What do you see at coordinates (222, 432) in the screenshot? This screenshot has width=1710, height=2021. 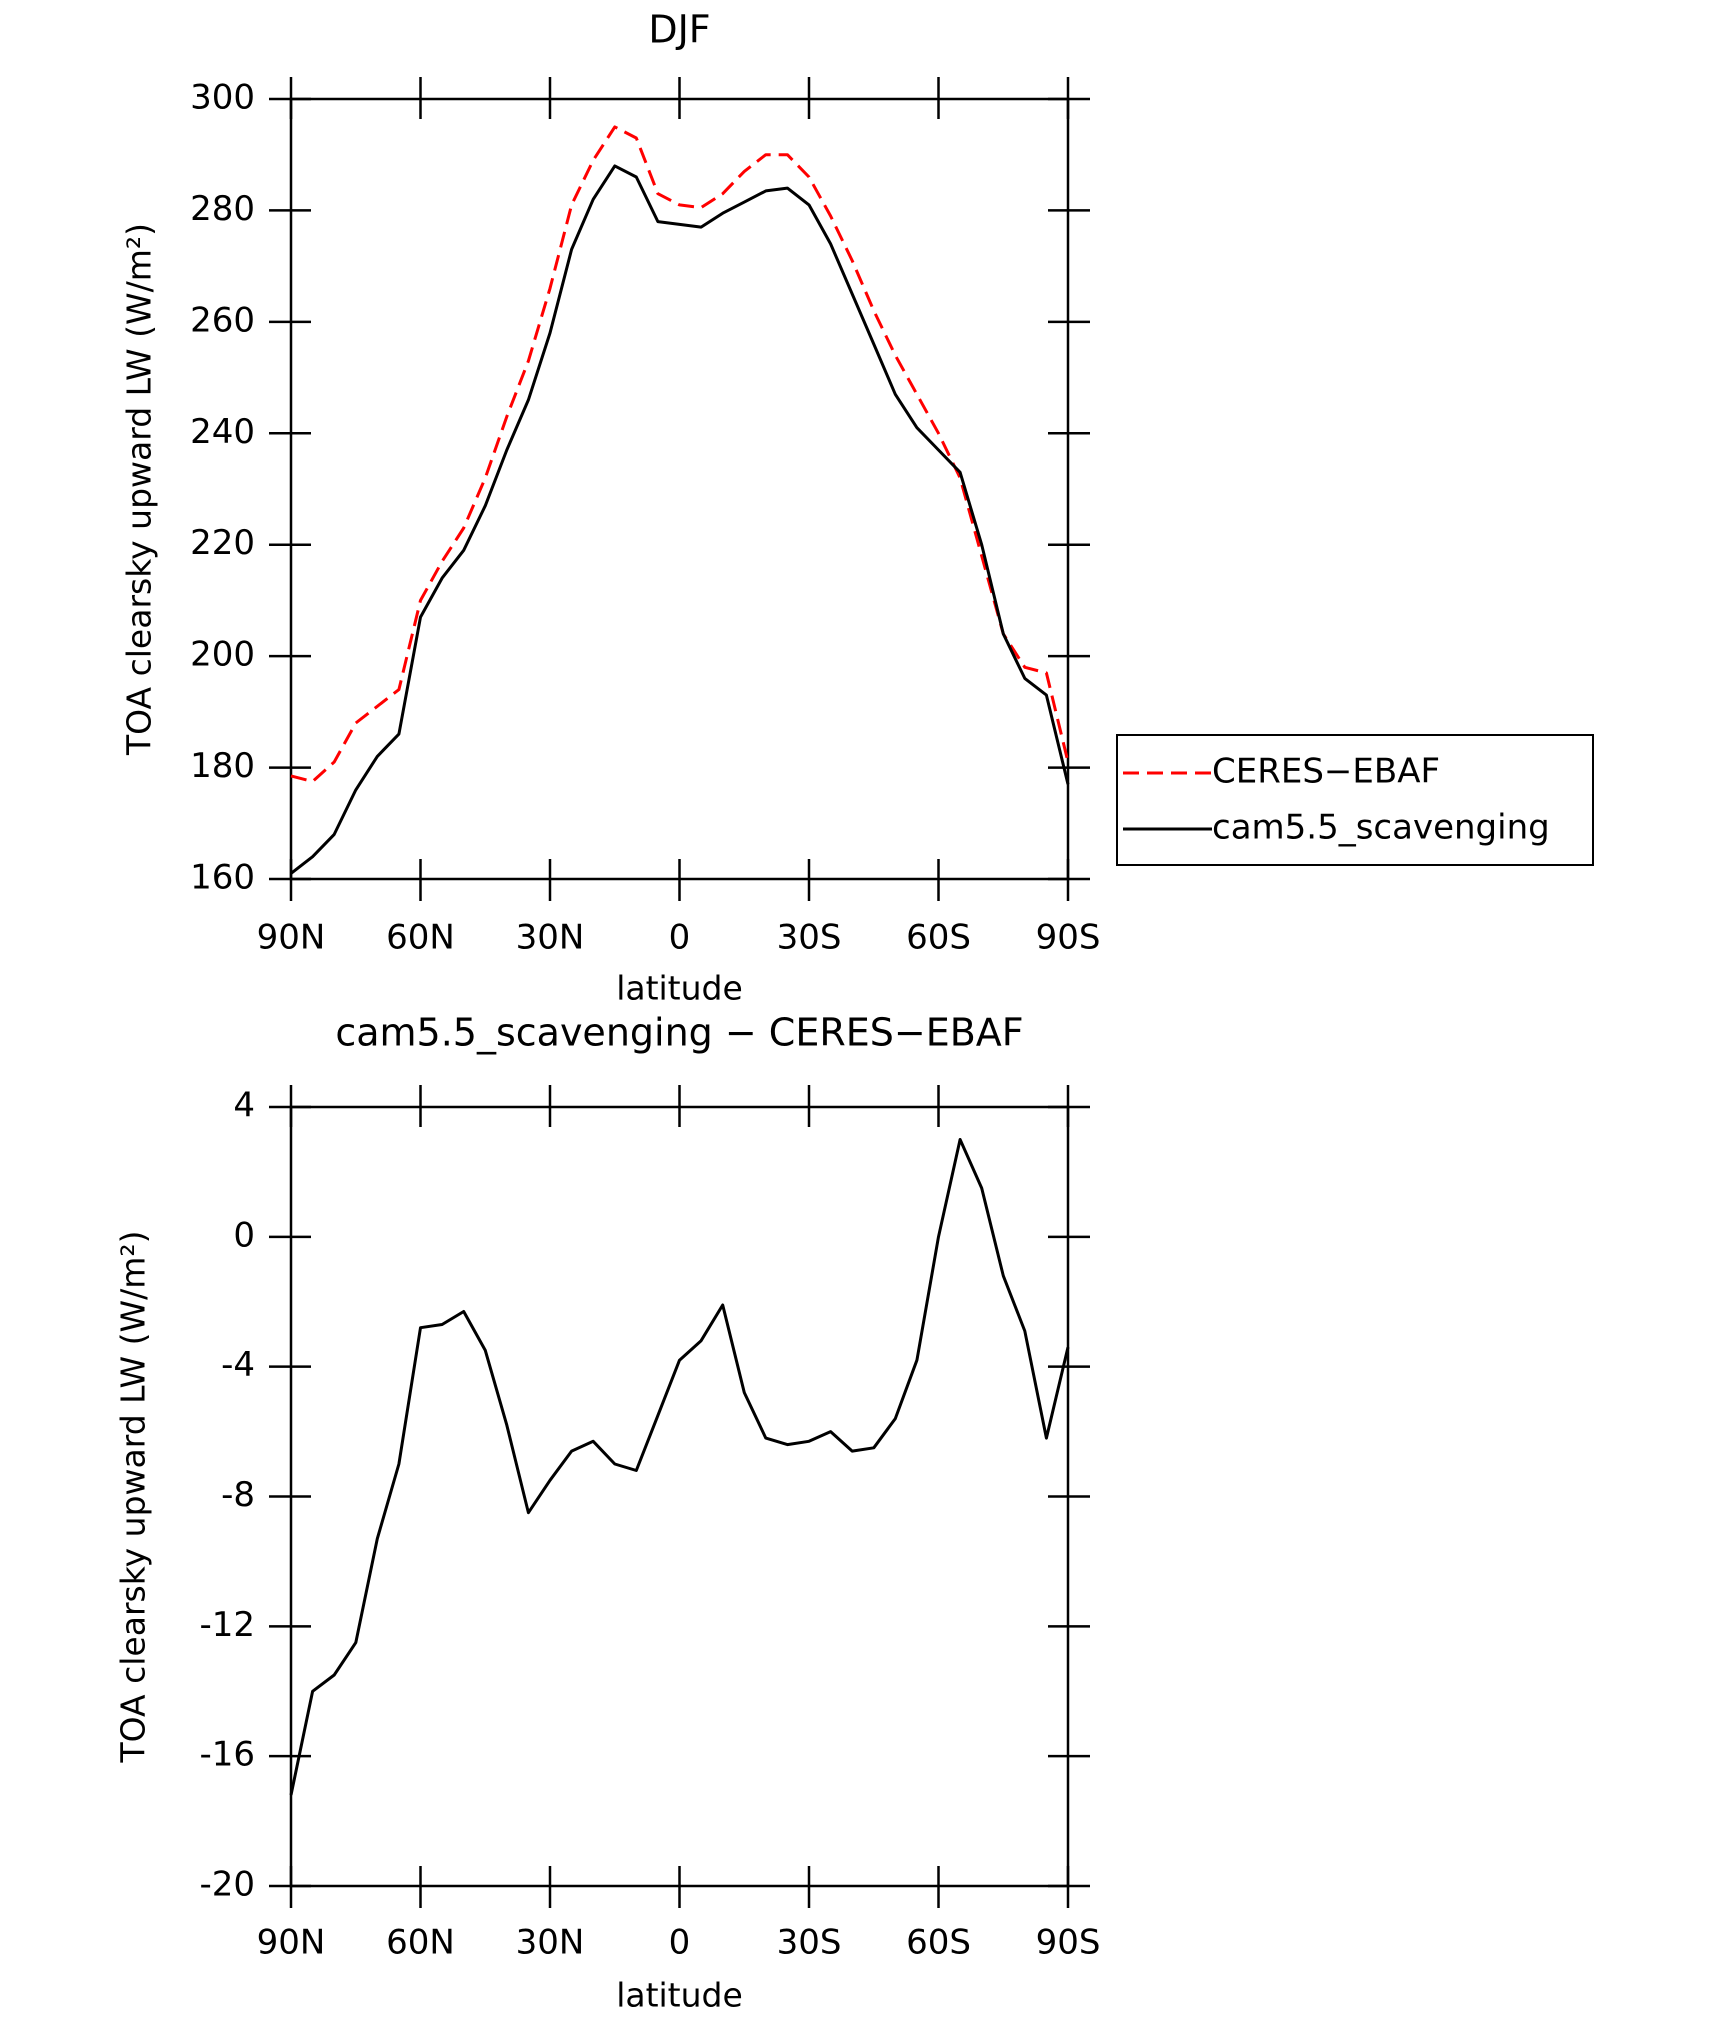 I see `y-tick-label: 240` at bounding box center [222, 432].